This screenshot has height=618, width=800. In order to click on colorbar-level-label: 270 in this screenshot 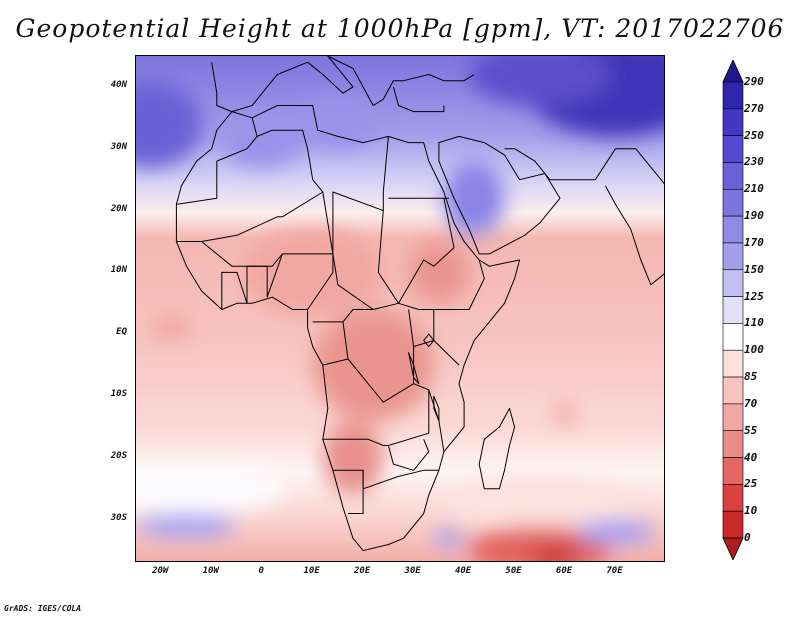, I will do `click(754, 108)`.